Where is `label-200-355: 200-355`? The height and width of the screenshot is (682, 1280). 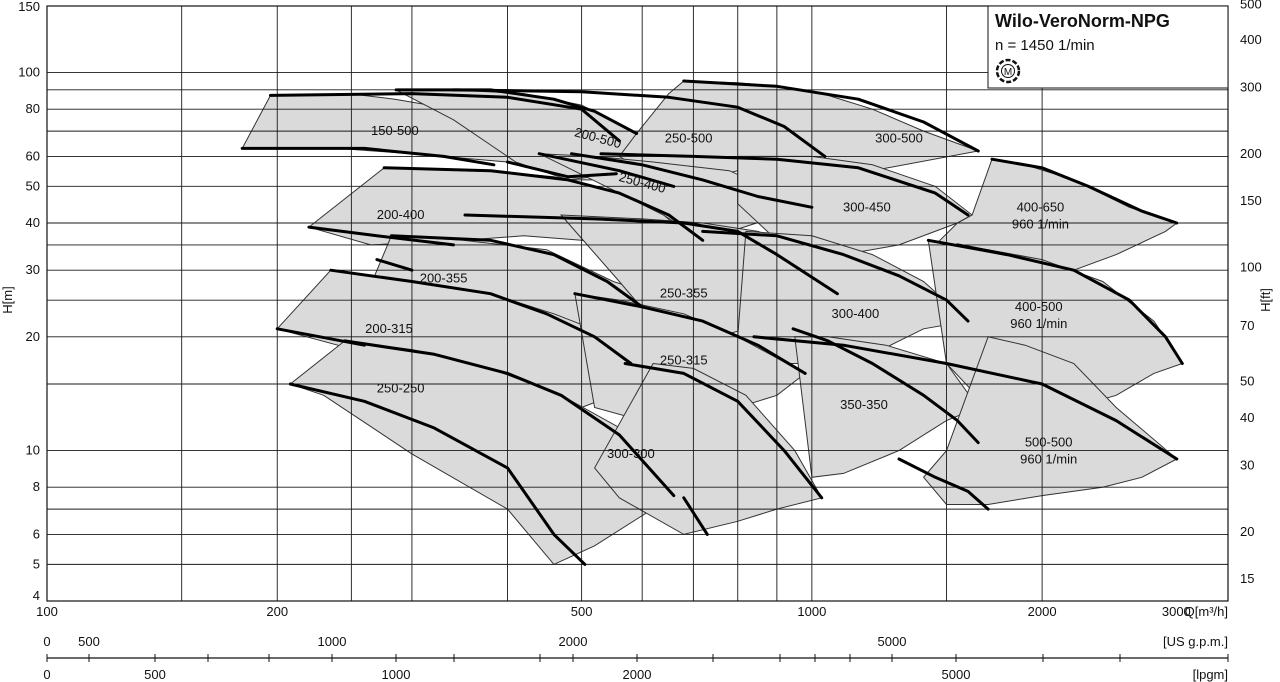 label-200-355: 200-355 is located at coordinates (444, 278).